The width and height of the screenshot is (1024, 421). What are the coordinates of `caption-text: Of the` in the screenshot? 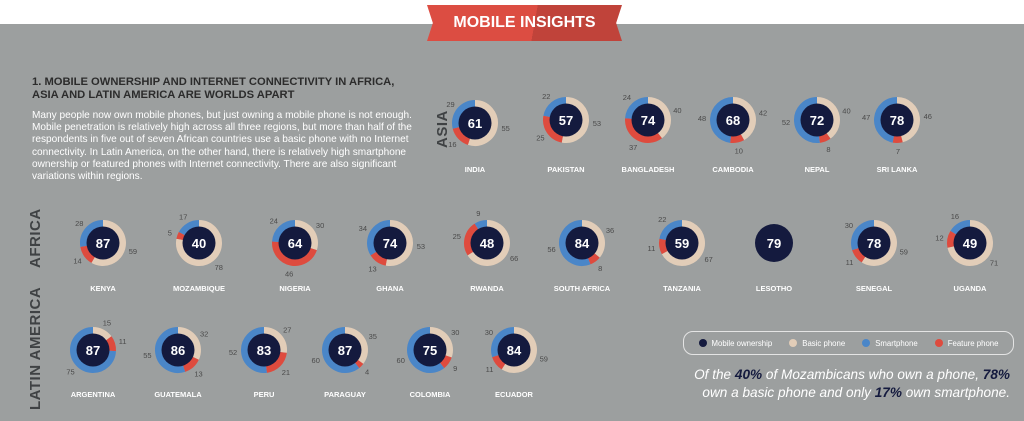 It's located at (714, 374).